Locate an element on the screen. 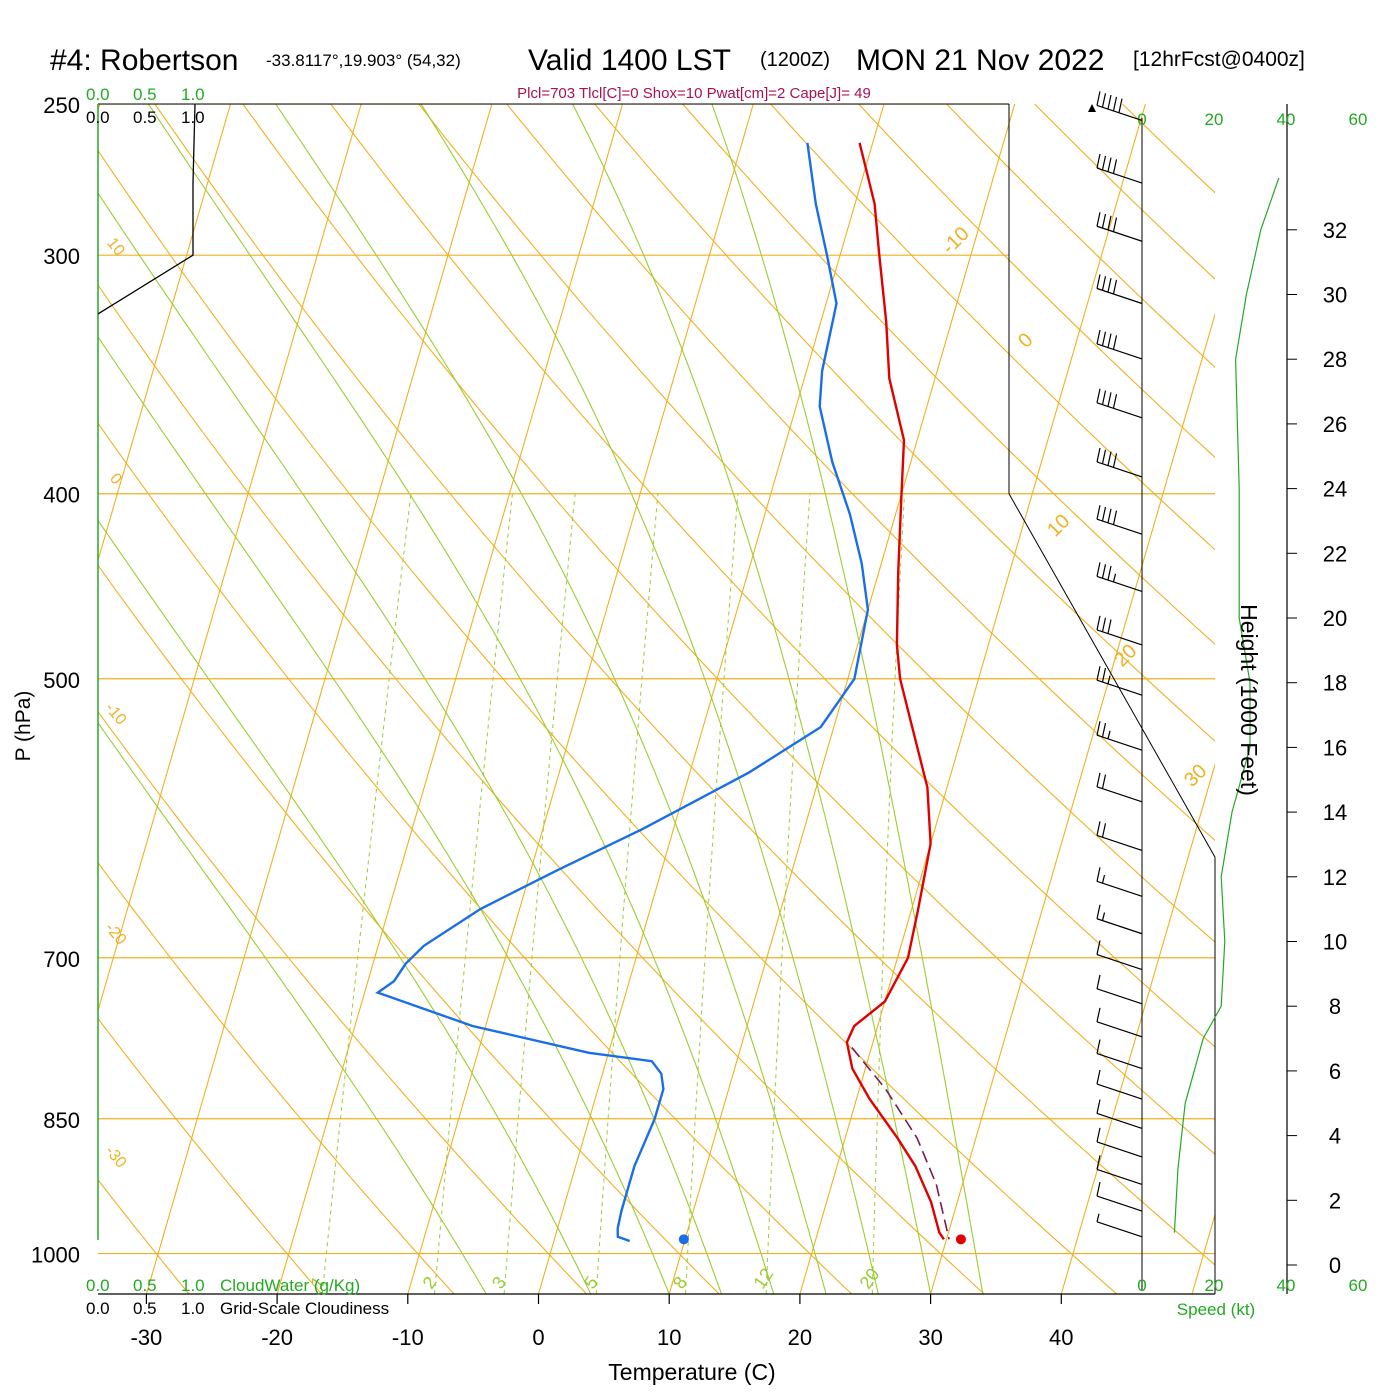 Image resolution: width=1400 pixels, height=1400 pixels. cloudiness-top-0: 0.0 is located at coordinates (98, 117).